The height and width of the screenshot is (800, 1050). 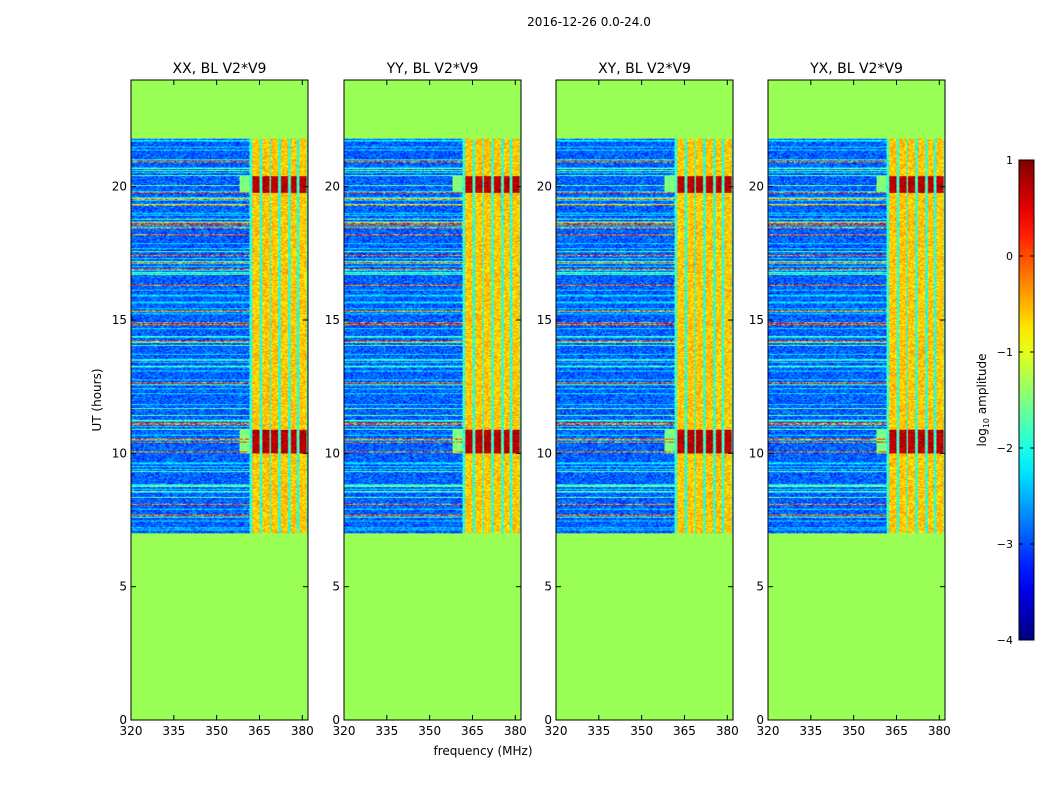 I want to click on colorbar-tick-label: −4, so click(x=1005, y=640).